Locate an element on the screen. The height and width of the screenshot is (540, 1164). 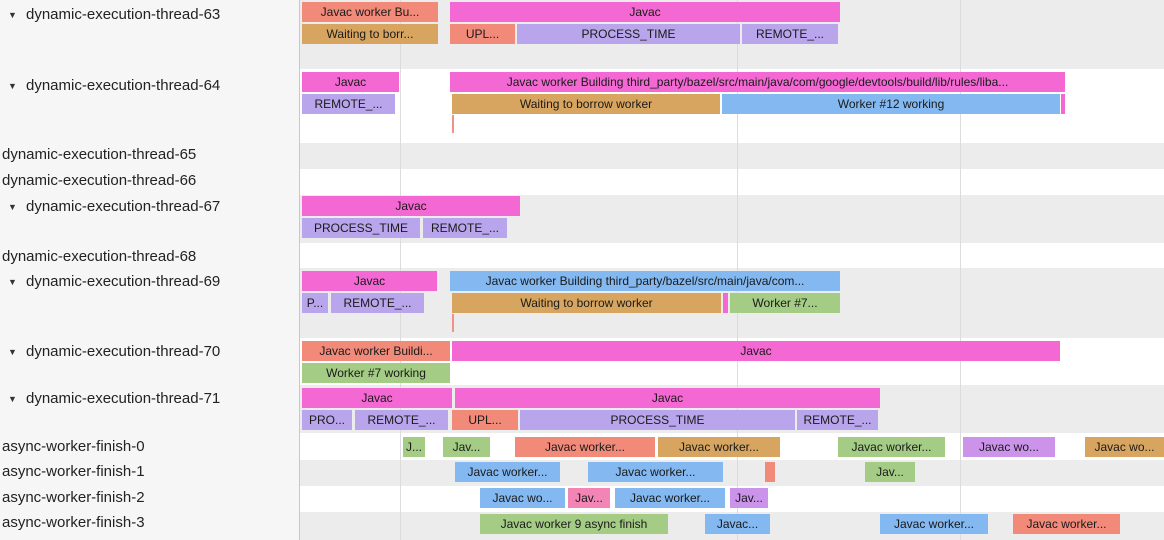
track-label: dynamic-execution-thread-69 is located at coordinates (123, 281).